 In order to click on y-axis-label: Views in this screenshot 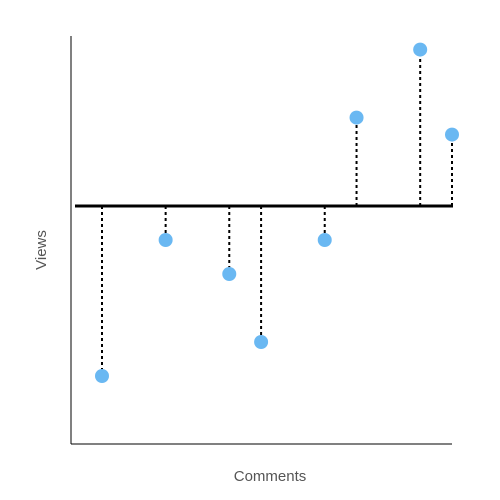, I will do `click(41, 250)`.